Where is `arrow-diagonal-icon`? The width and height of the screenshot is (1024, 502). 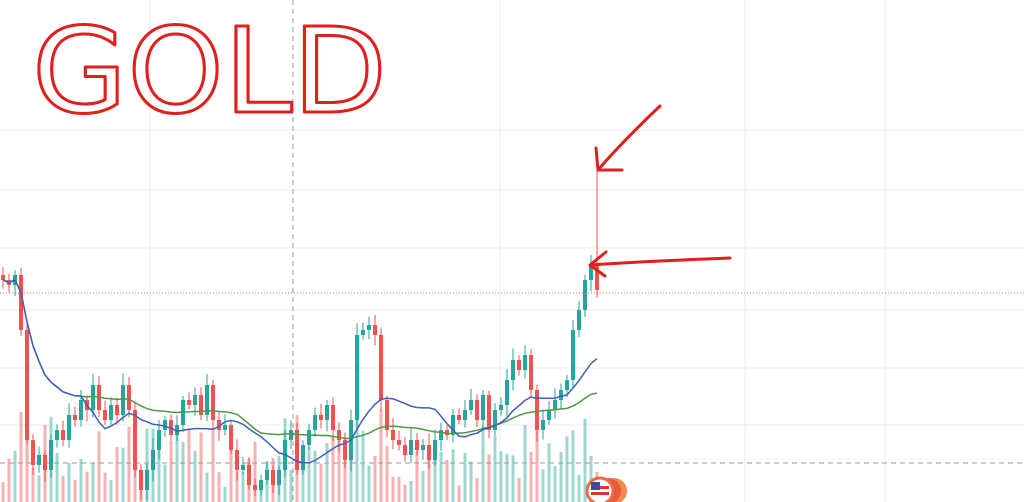
arrow-diagonal-icon is located at coordinates (628, 138).